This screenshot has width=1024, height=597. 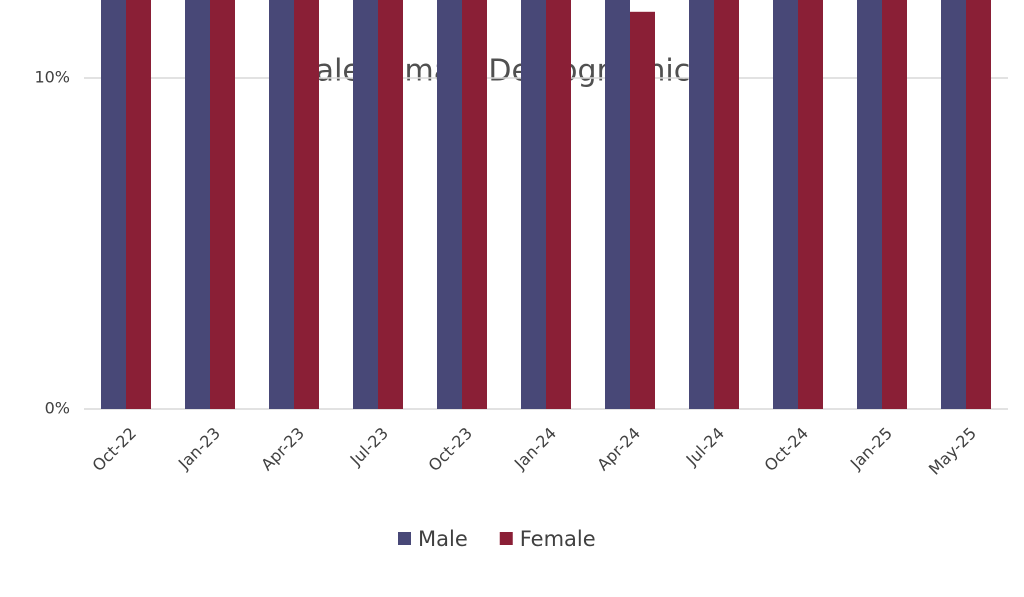 What do you see at coordinates (558, 539) in the screenshot?
I see `legend-label: Female` at bounding box center [558, 539].